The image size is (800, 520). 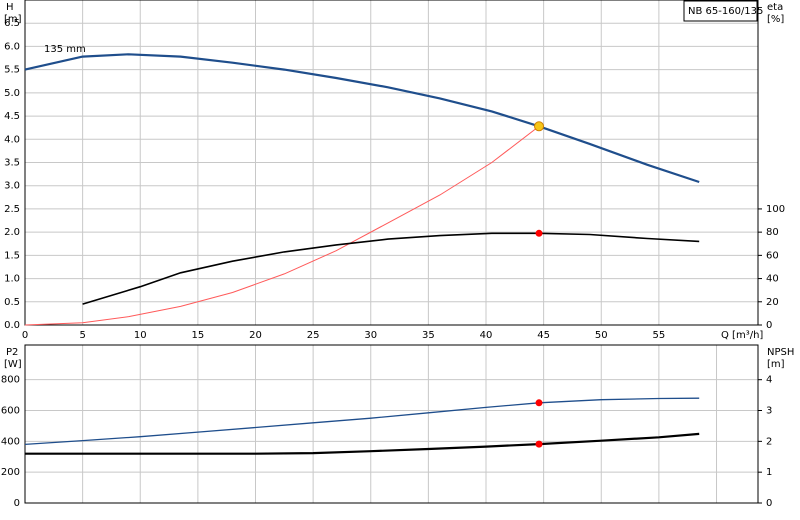 What do you see at coordinates (82, 335) in the screenshot?
I see `x-tick-label: 5` at bounding box center [82, 335].